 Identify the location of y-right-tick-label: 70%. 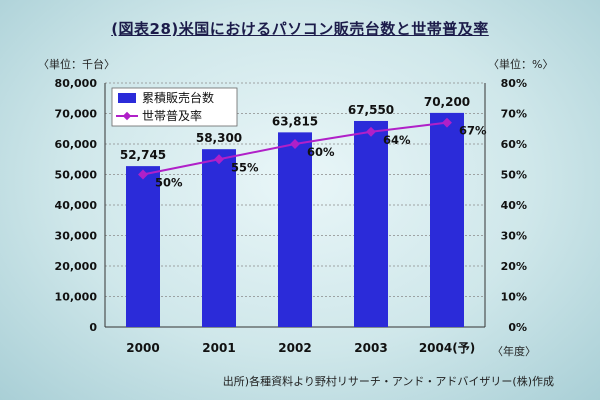
(514, 114).